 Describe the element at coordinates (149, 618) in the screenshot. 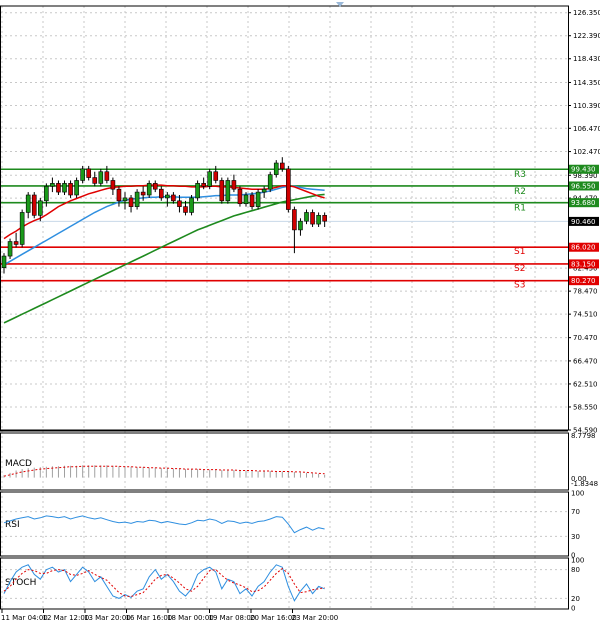

I see `x-tick-label: 16 Mar 16:00` at that location.